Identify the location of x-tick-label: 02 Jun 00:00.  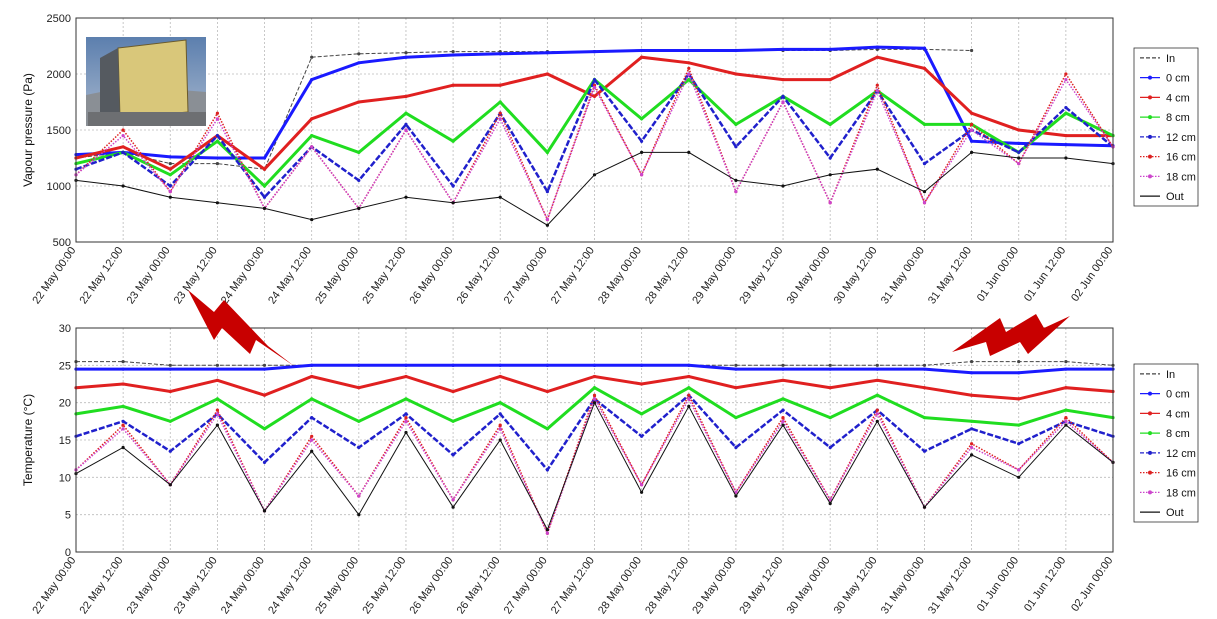
(1092, 274).